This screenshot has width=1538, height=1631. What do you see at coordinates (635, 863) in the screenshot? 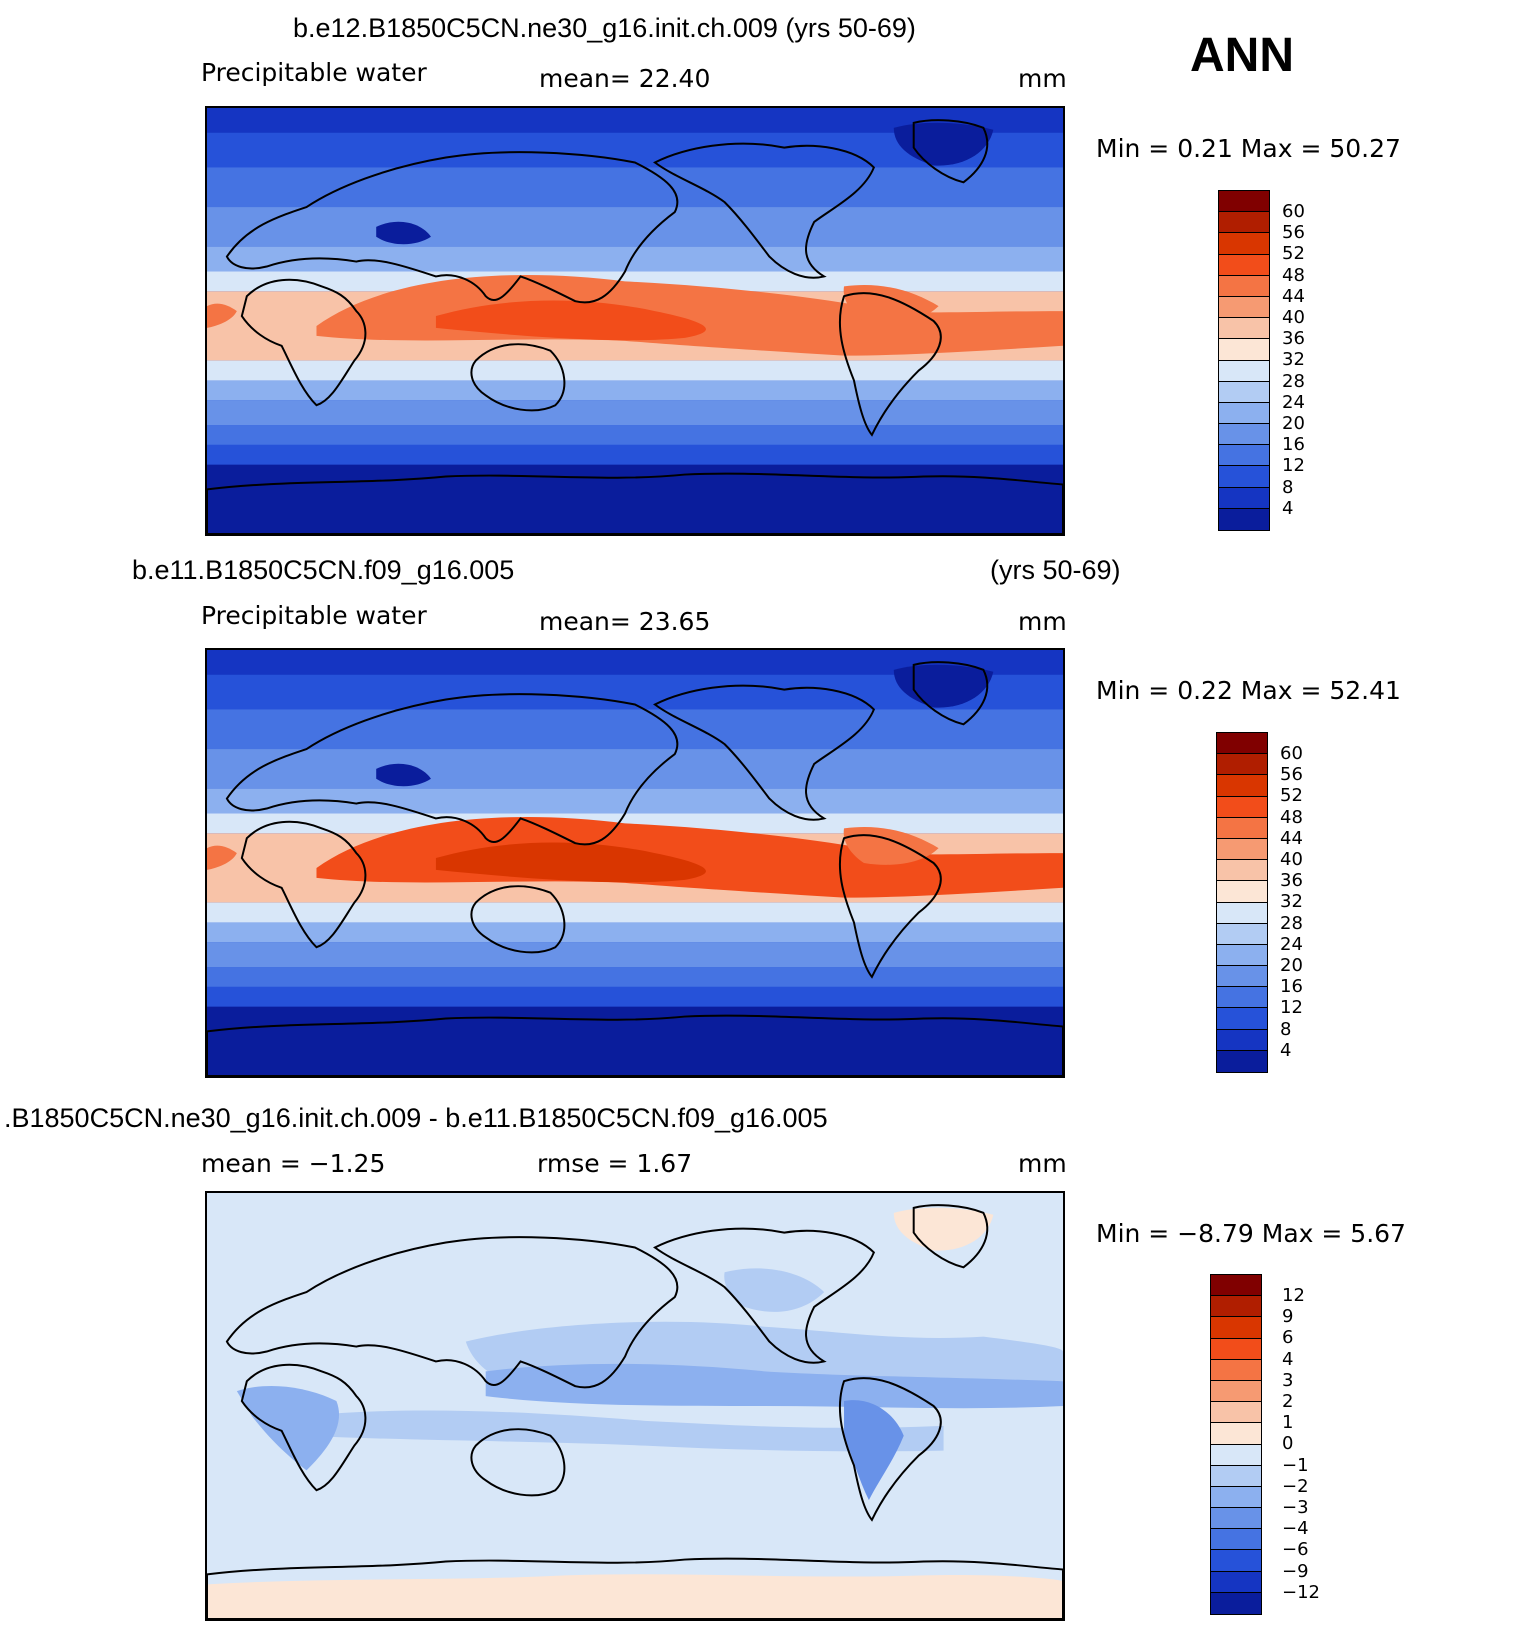
I see `panel2-map` at bounding box center [635, 863].